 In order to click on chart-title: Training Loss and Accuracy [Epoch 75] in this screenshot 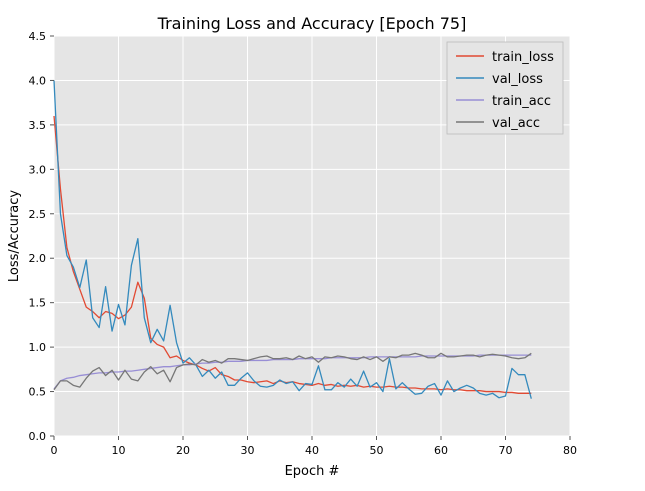, I will do `click(312, 23)`.